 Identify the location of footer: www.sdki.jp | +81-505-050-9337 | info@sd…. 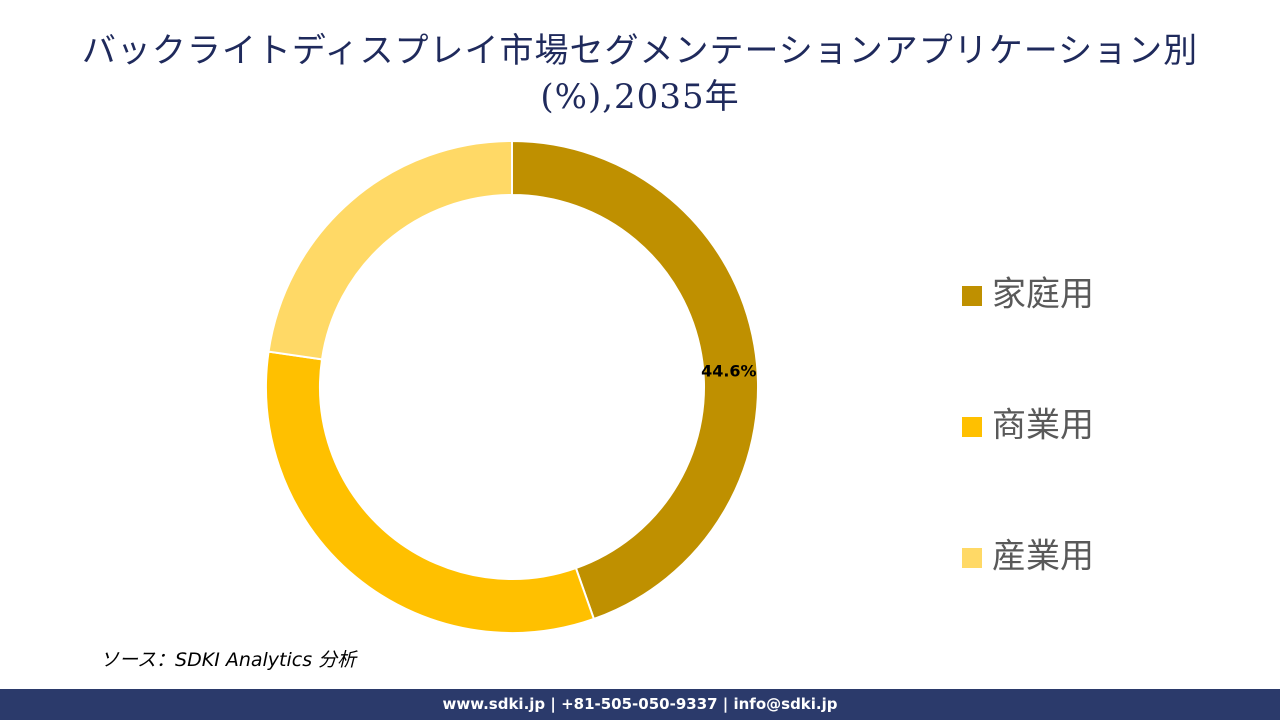
(640, 704).